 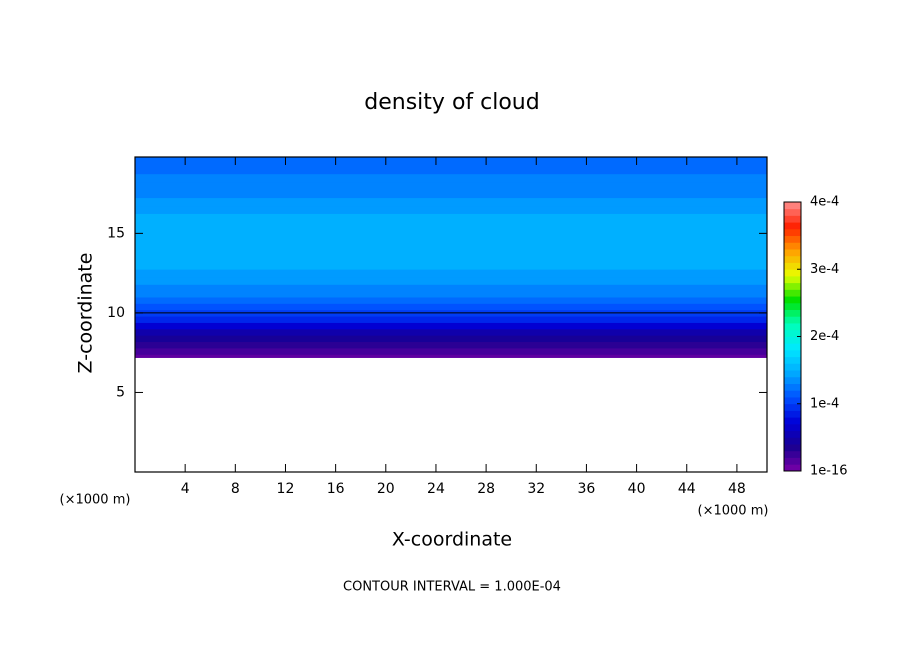 I want to click on y-tick-label: 5, so click(x=120, y=392).